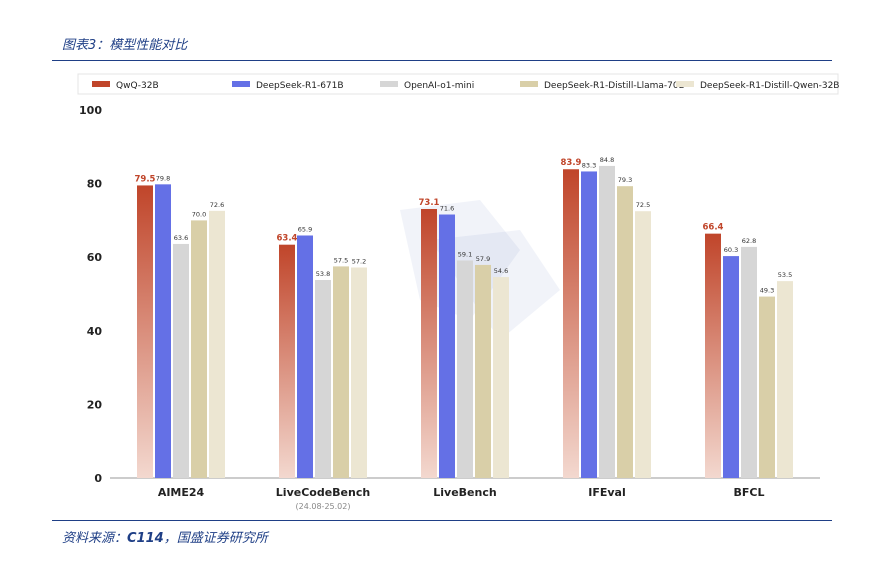  Describe the element at coordinates (181, 492) in the screenshot. I see `x-tick-label: AIME24` at that location.